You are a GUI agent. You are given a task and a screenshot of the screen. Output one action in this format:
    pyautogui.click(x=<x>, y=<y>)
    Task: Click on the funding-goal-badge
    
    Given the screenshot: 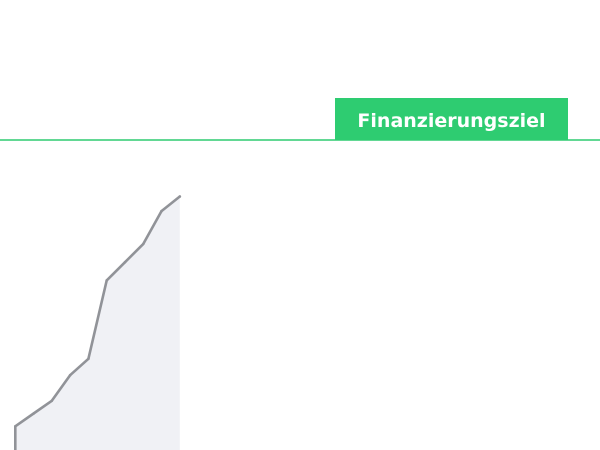 What is the action you would take?
    pyautogui.click(x=451, y=119)
    